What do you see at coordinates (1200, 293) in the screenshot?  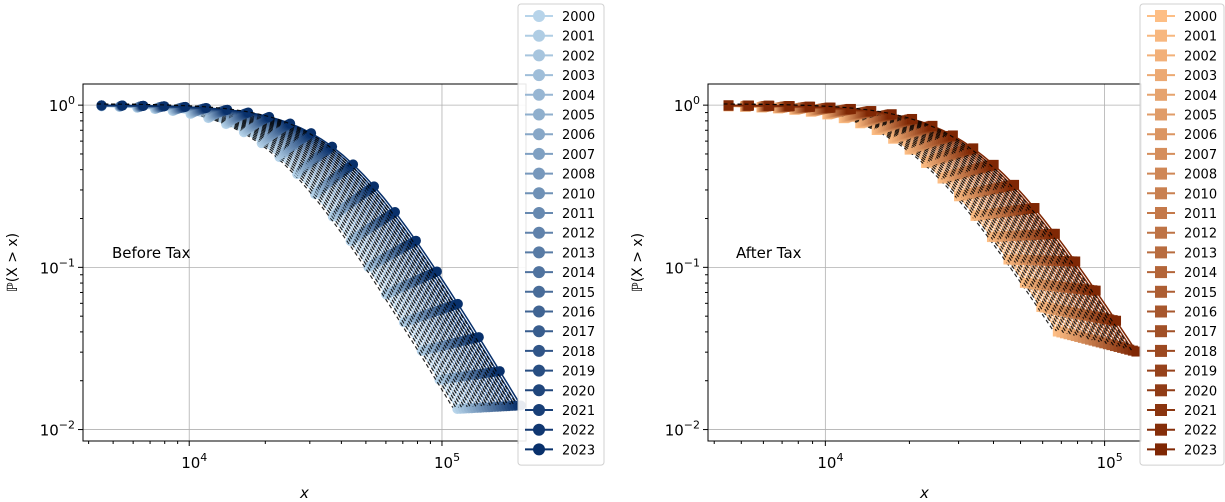 I see `after-tax-legend-label: 2015` at bounding box center [1200, 293].